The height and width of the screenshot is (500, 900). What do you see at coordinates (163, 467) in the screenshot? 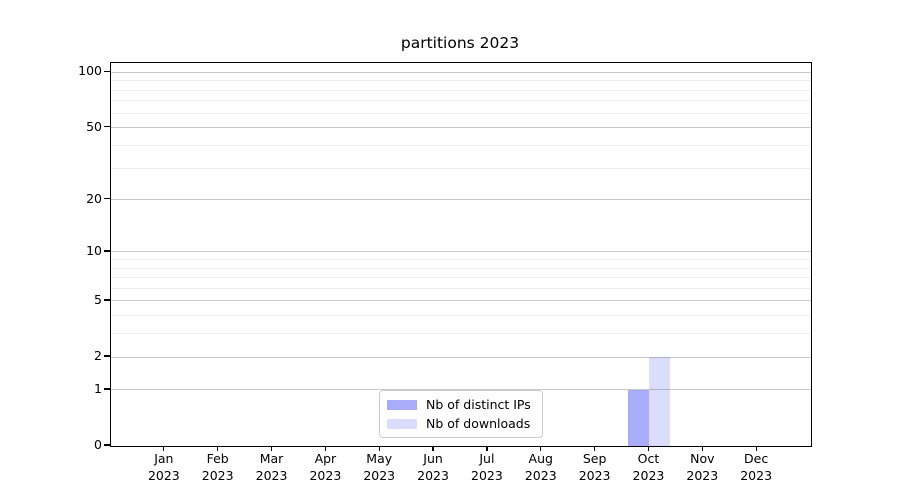
I see `x-tick-label: Jan 2023` at bounding box center [163, 467].